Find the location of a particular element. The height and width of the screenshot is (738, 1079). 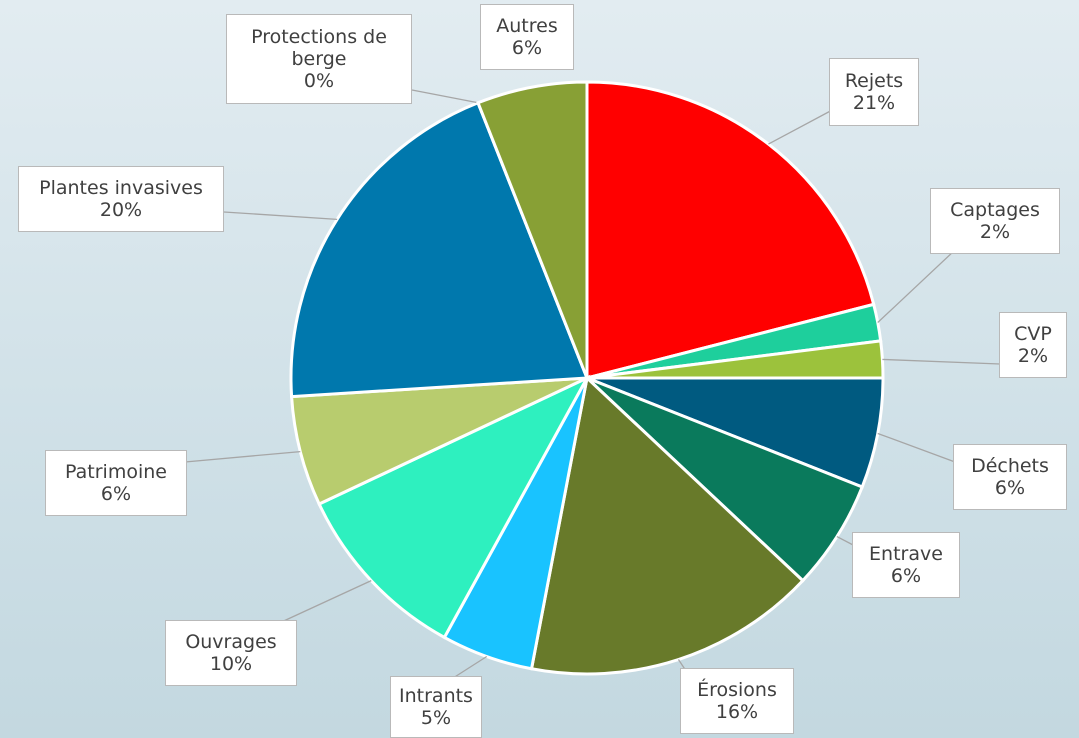

data-label: Plantes invasives 20% is located at coordinates (121, 199).